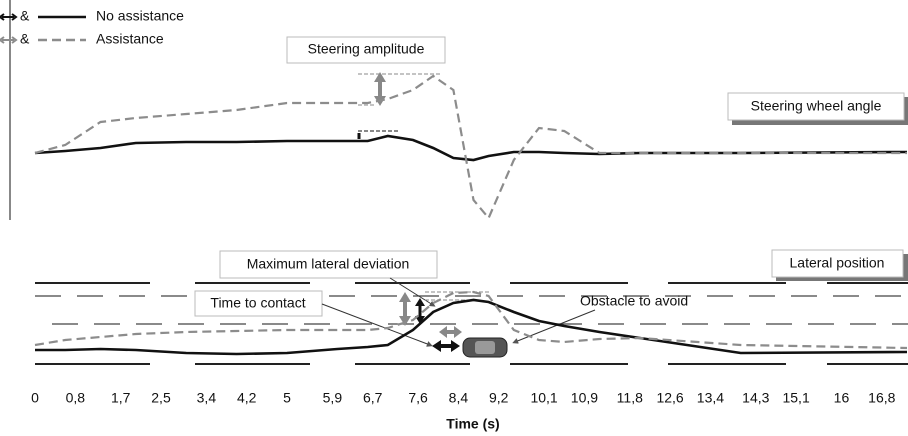 This screenshot has height=436, width=908. I want to click on legend-label: Assistance, so click(130, 39).